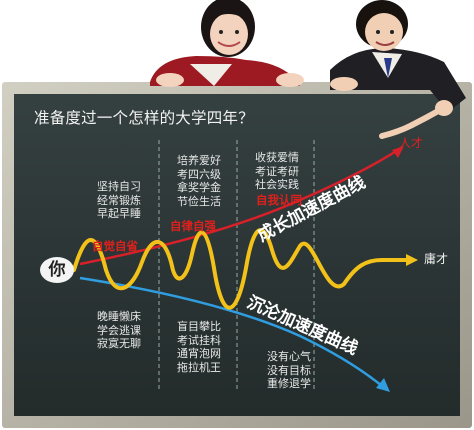 The width and height of the screenshot is (474, 430). What do you see at coordinates (412, 260) in the screenshot?
I see `wave-arrowhead` at bounding box center [412, 260].